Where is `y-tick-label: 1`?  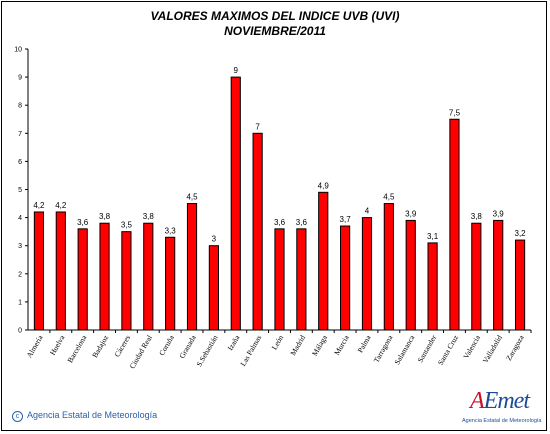
y-tick-label: 1 is located at coordinates (20, 302).